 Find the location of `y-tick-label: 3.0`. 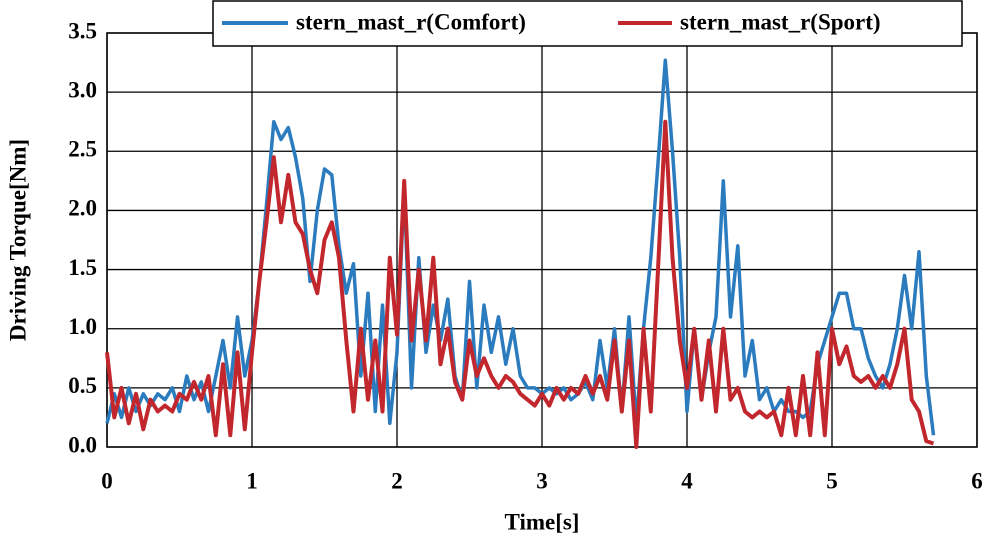

y-tick-label: 3.0 is located at coordinates (82, 89).